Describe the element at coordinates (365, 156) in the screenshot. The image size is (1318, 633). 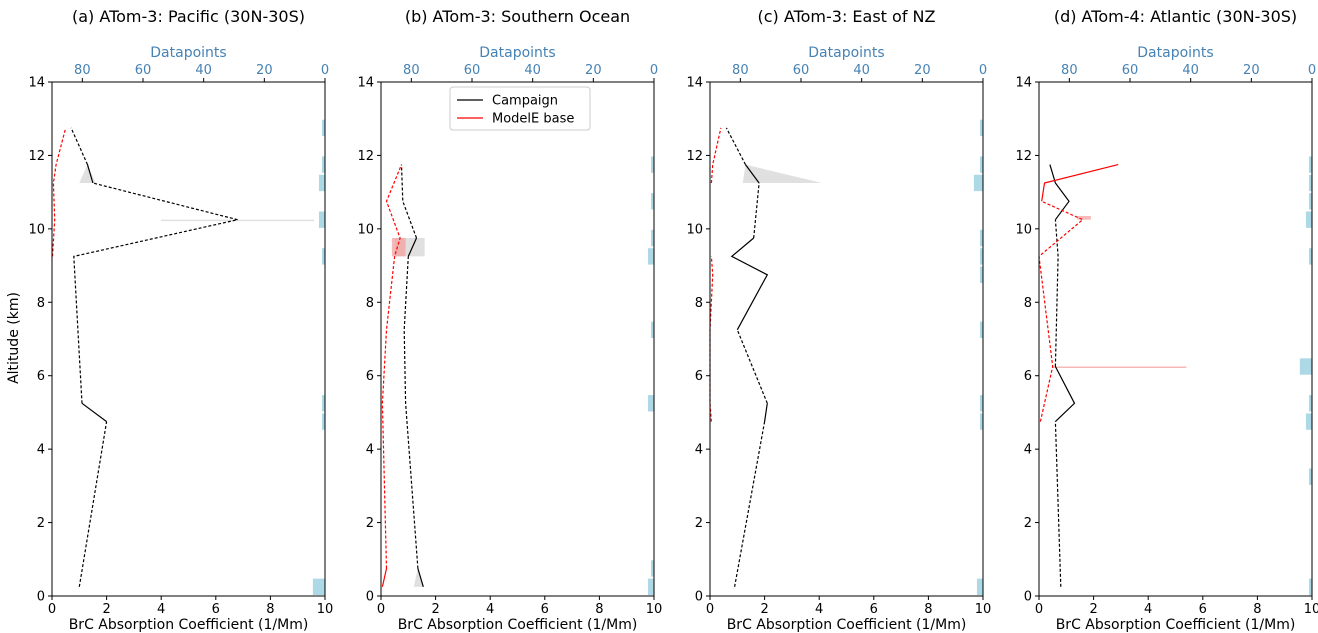
I see `y-tick-label: 12` at that location.